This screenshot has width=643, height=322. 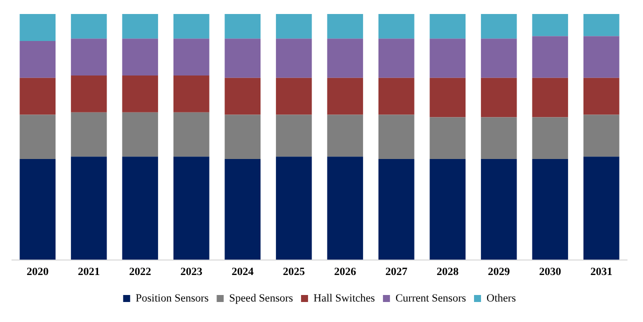 What do you see at coordinates (191, 272) in the screenshot?
I see `x-tick-label: 2023` at bounding box center [191, 272].